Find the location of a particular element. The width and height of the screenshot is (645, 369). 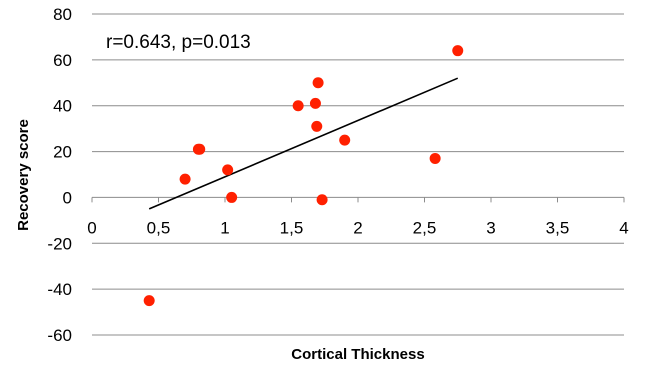

x-tick-label: 3 is located at coordinates (490, 227).